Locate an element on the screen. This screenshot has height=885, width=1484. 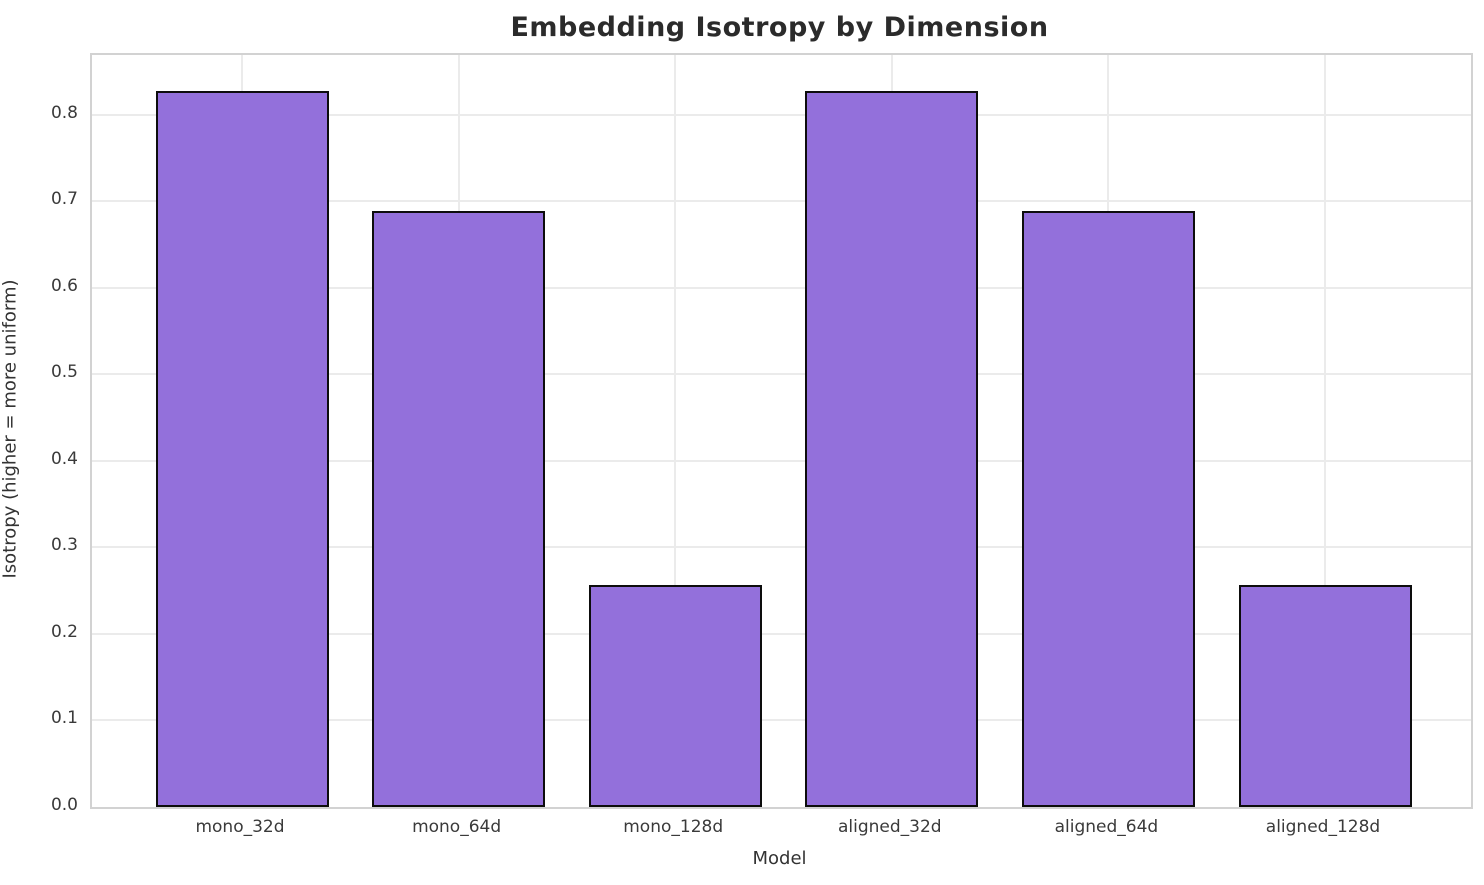
y-tick-label: 0.3 is located at coordinates (64, 545).